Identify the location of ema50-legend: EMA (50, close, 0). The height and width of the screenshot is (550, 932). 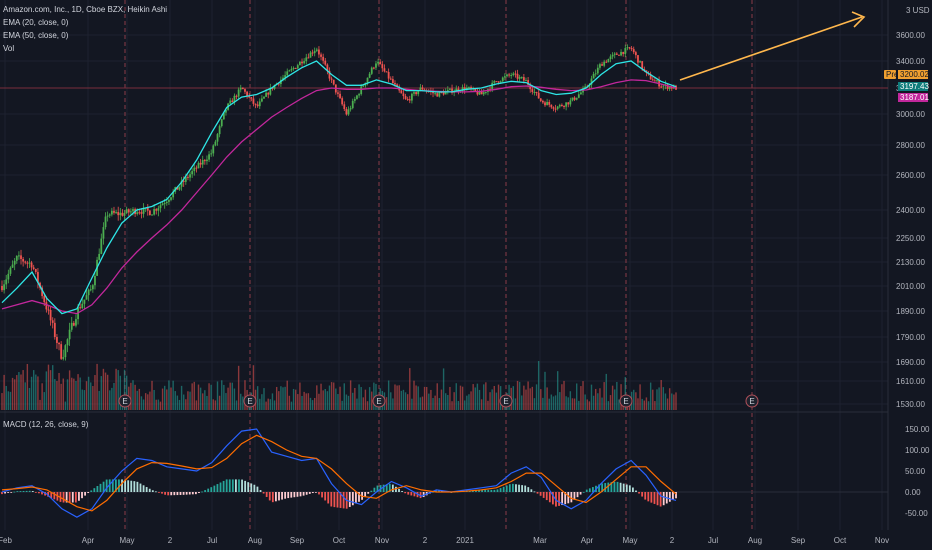
(36, 35).